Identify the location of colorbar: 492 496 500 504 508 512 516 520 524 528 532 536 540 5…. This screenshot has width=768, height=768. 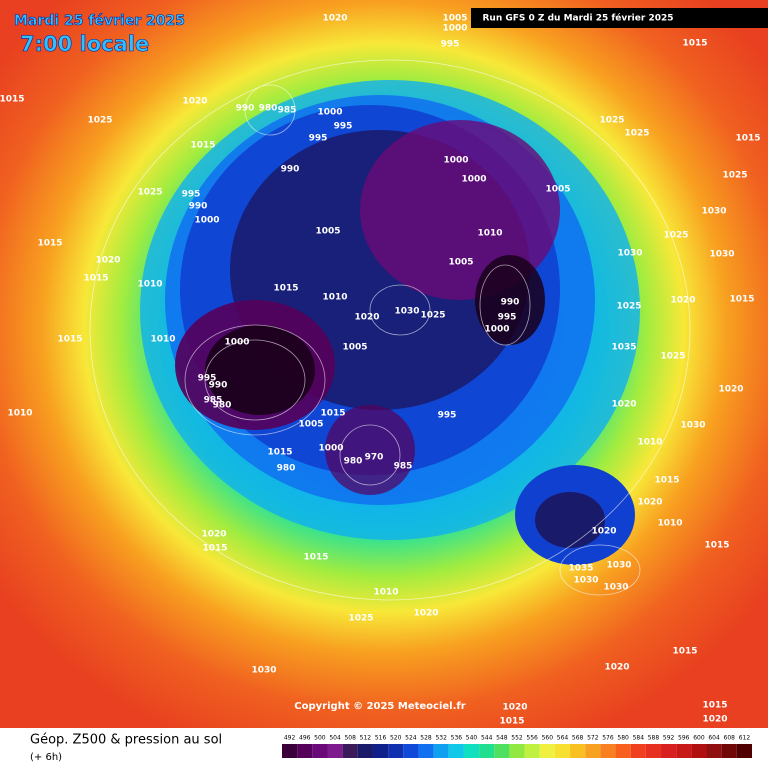
(517, 746).